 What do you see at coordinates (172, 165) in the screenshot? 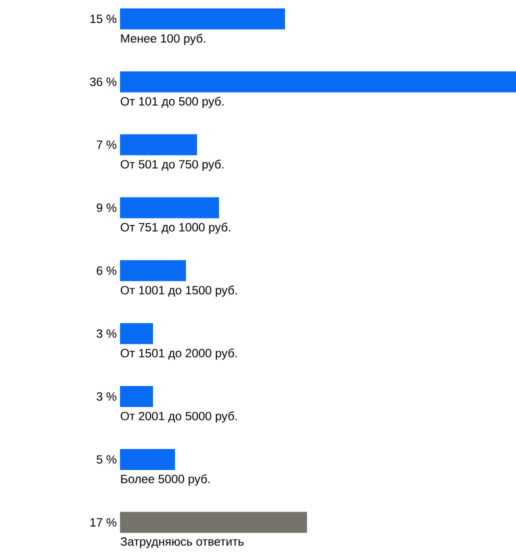
I see `y-tick-label: От 501 до 750 руб.` at bounding box center [172, 165].